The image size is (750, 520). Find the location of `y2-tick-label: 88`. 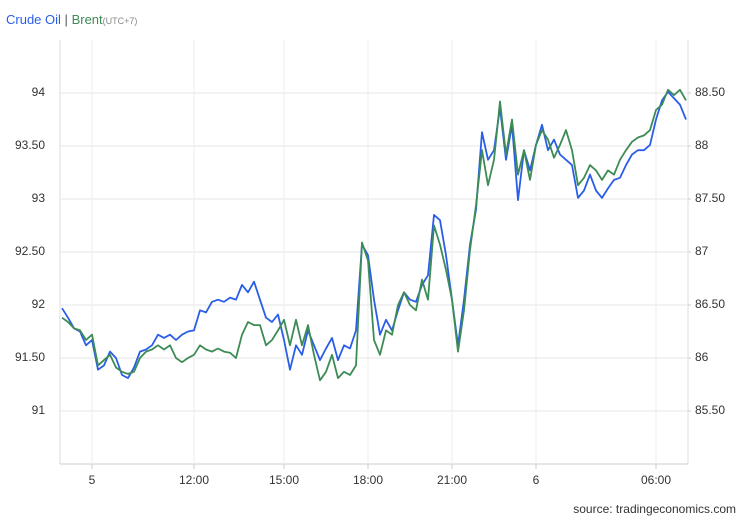

y2-tick-label: 88 is located at coordinates (702, 145).